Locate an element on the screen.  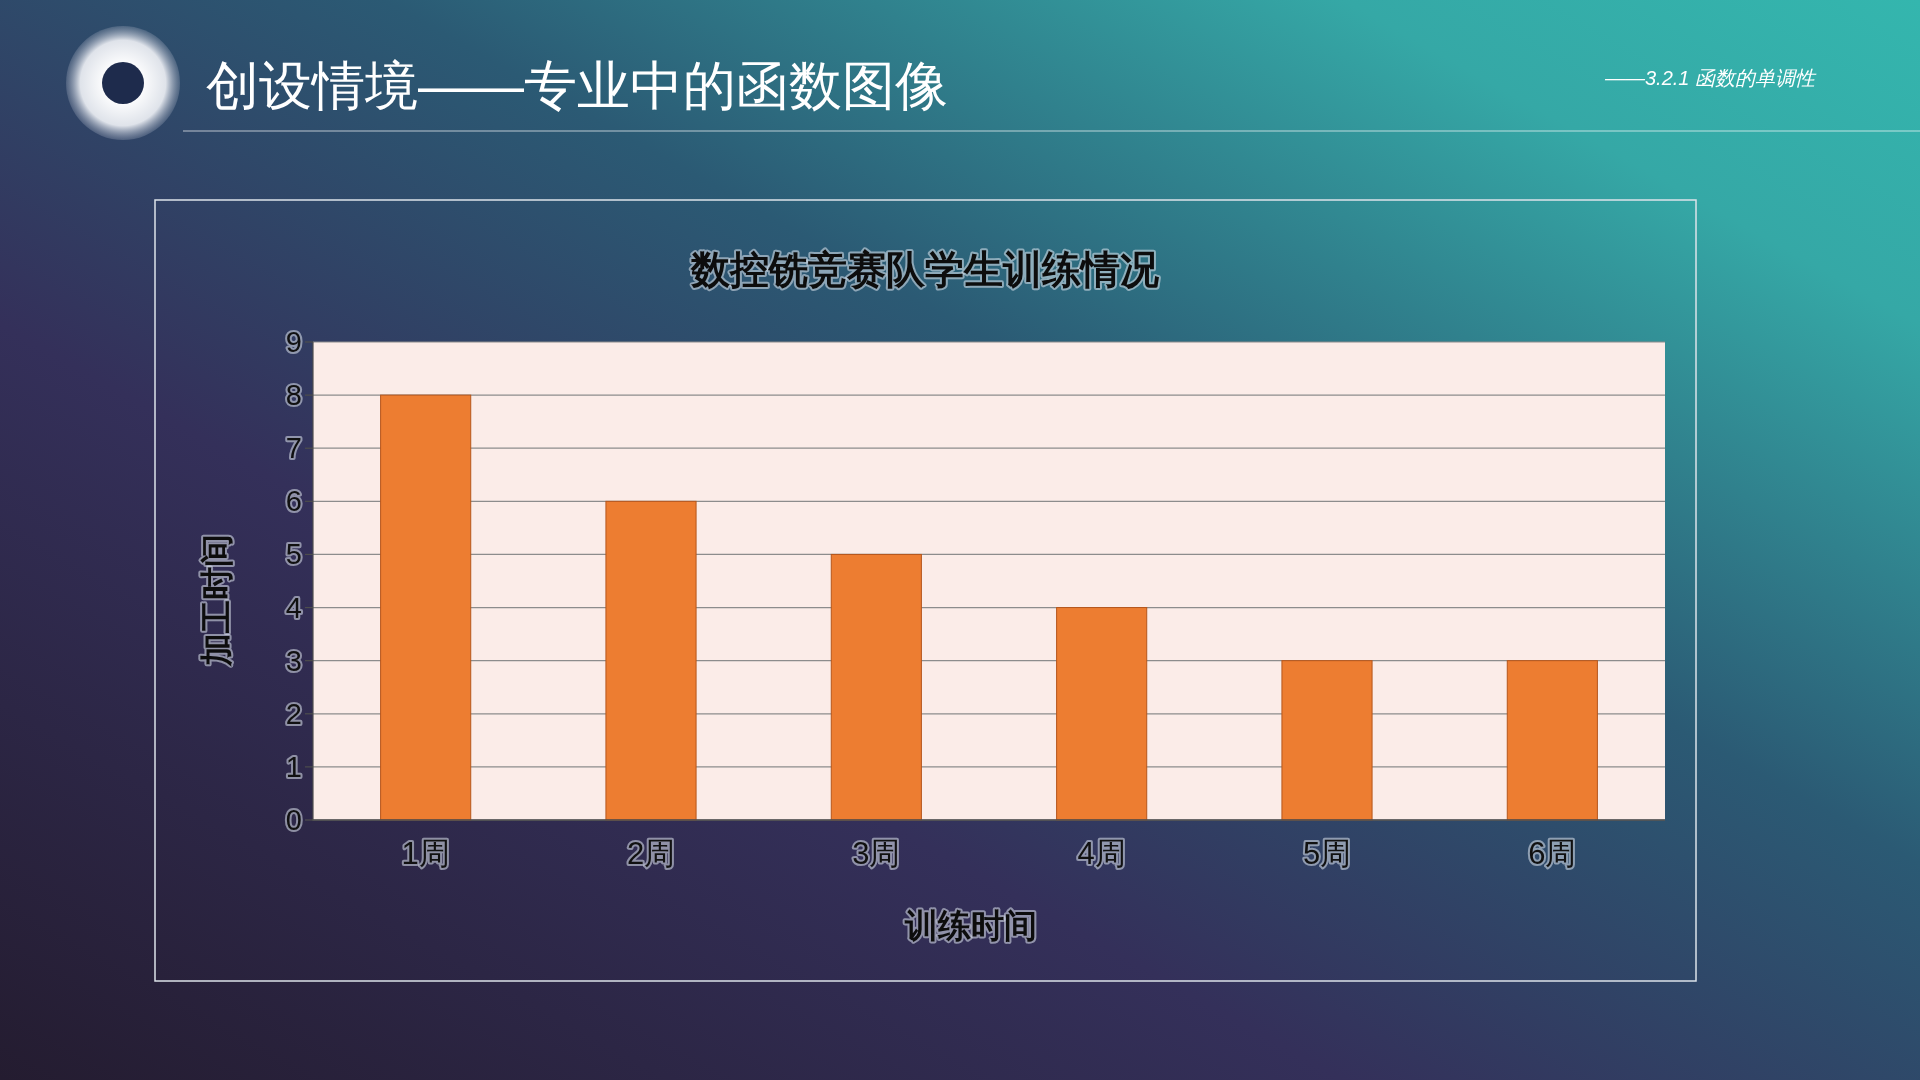
x-tick-label: 1周 is located at coordinates (425, 853).